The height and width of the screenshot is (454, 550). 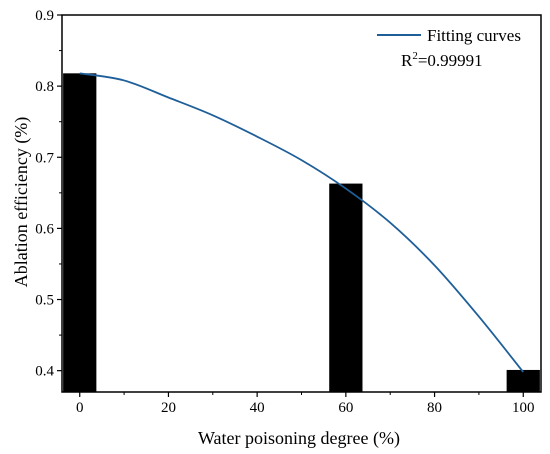 I want to click on y-tick-label-0.4: 0.4, so click(x=44, y=372).